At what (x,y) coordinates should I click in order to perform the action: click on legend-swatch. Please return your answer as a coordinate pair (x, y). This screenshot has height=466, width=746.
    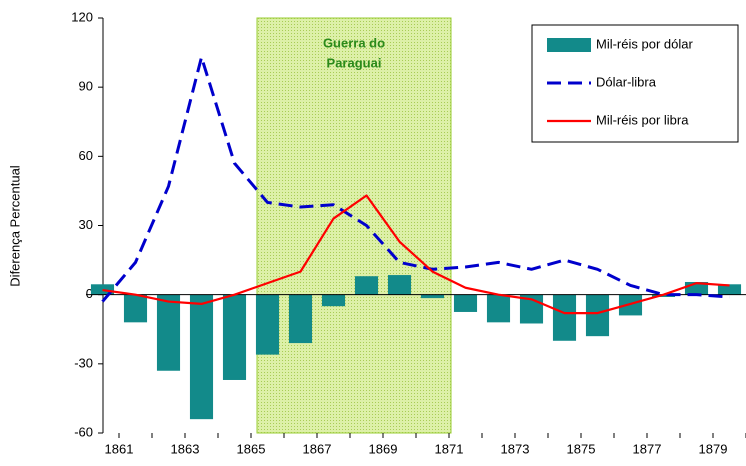
    Looking at the image, I should click on (569, 45).